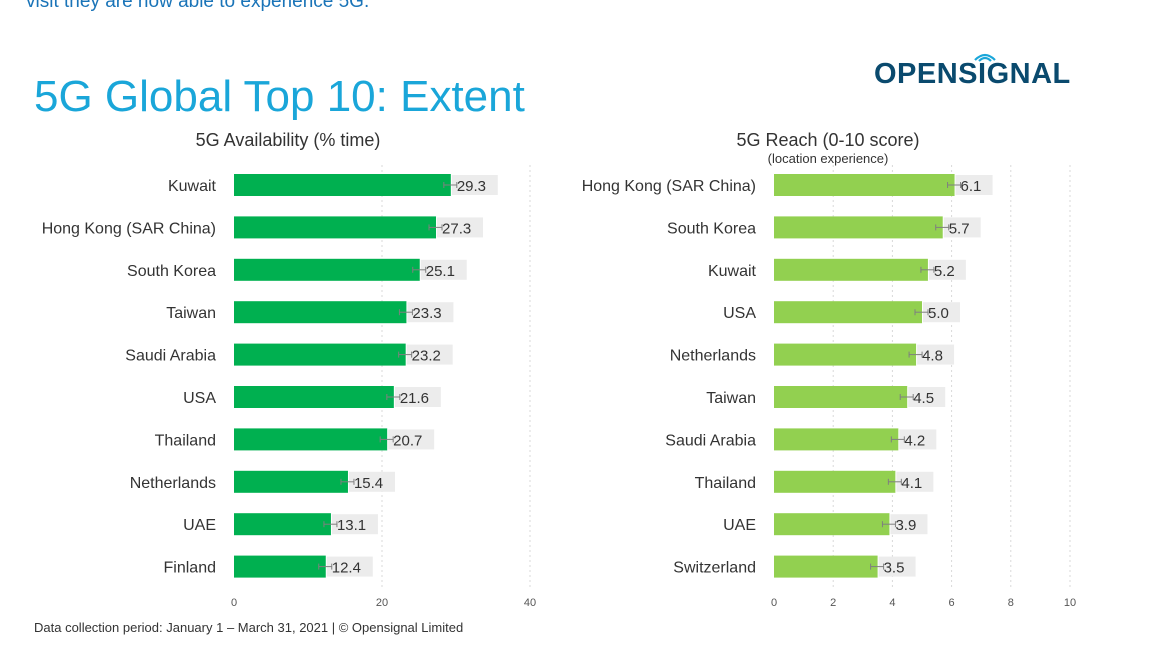  Describe the element at coordinates (985, 57) in the screenshot. I see `wifi-signal-icon` at that location.